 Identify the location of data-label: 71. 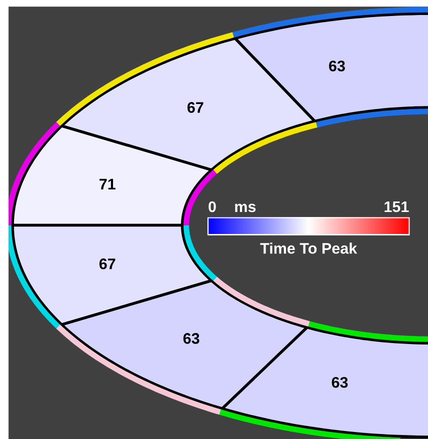
(108, 184).